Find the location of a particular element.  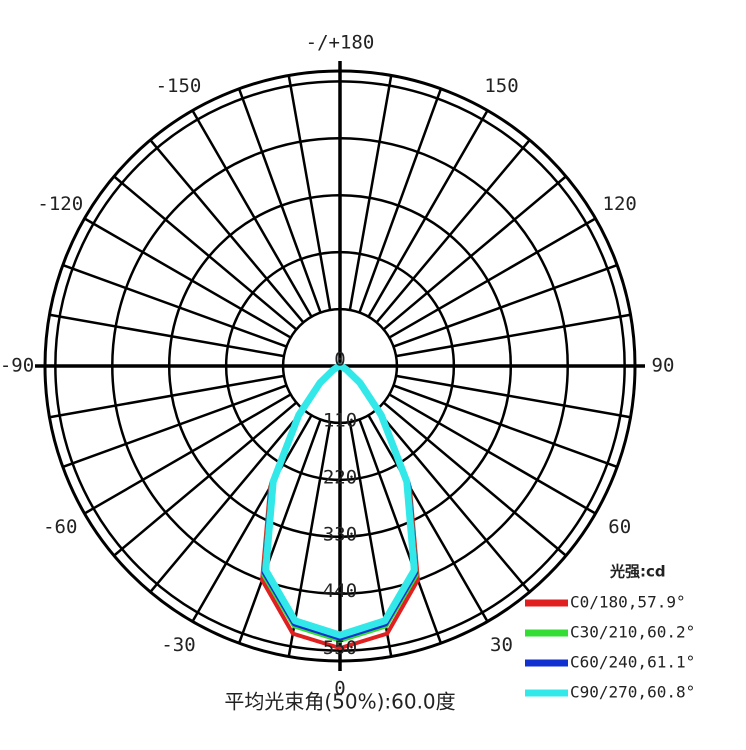

angle-tick-label: -30 is located at coordinates (178, 645).